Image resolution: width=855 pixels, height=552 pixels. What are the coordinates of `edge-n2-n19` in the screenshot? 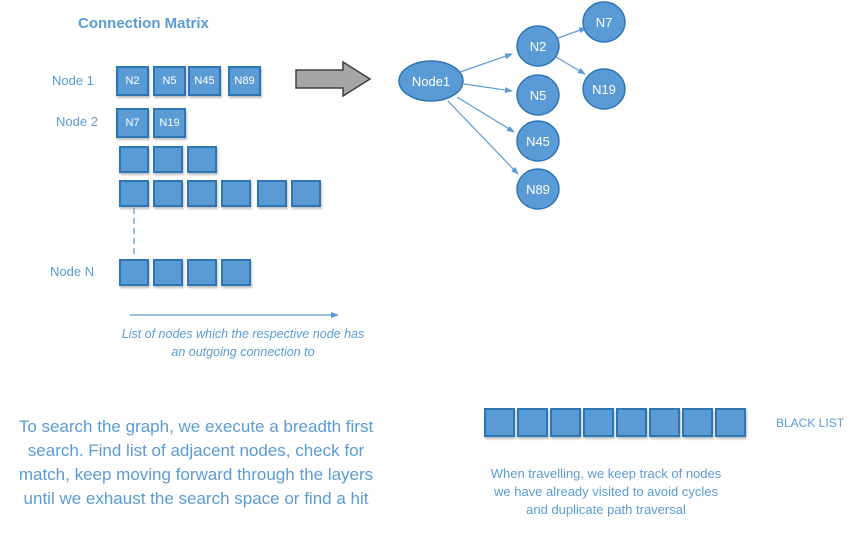 It's located at (570, 65).